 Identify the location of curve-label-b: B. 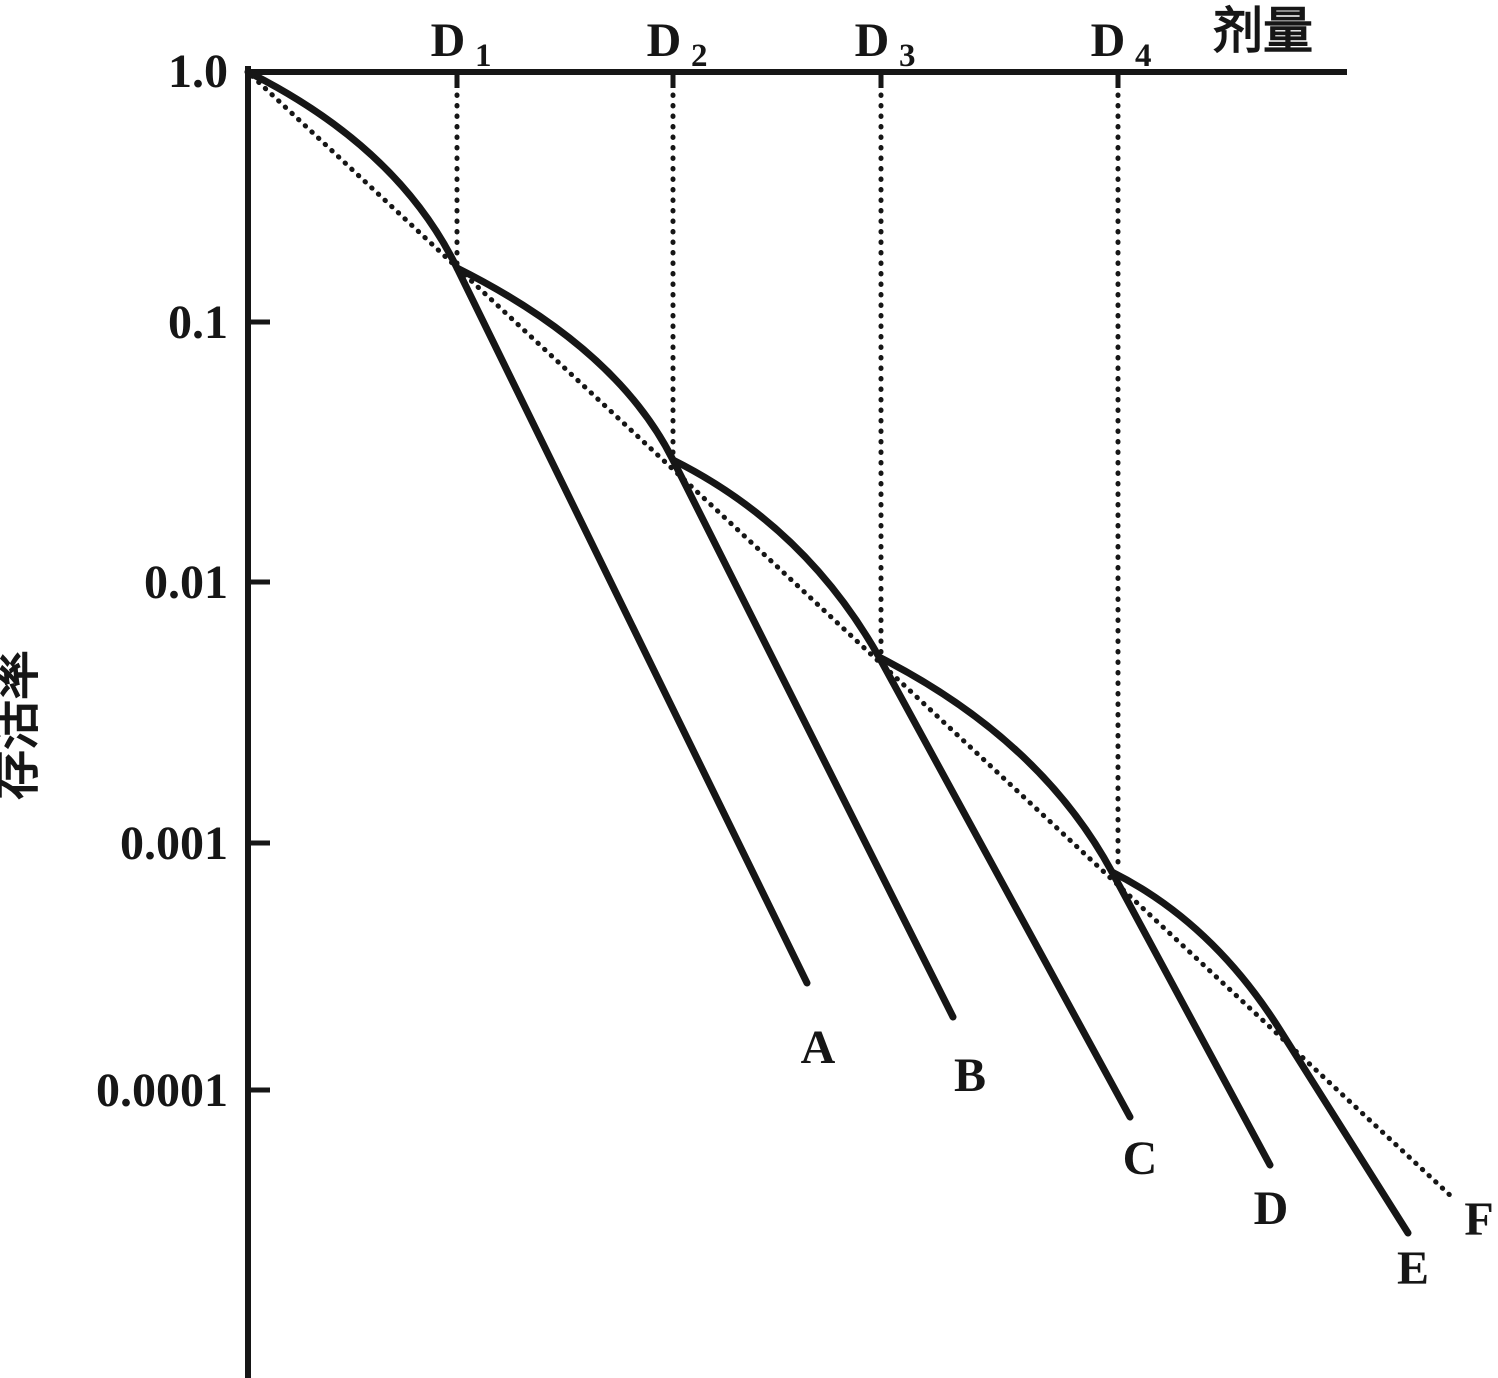
(970, 1075).